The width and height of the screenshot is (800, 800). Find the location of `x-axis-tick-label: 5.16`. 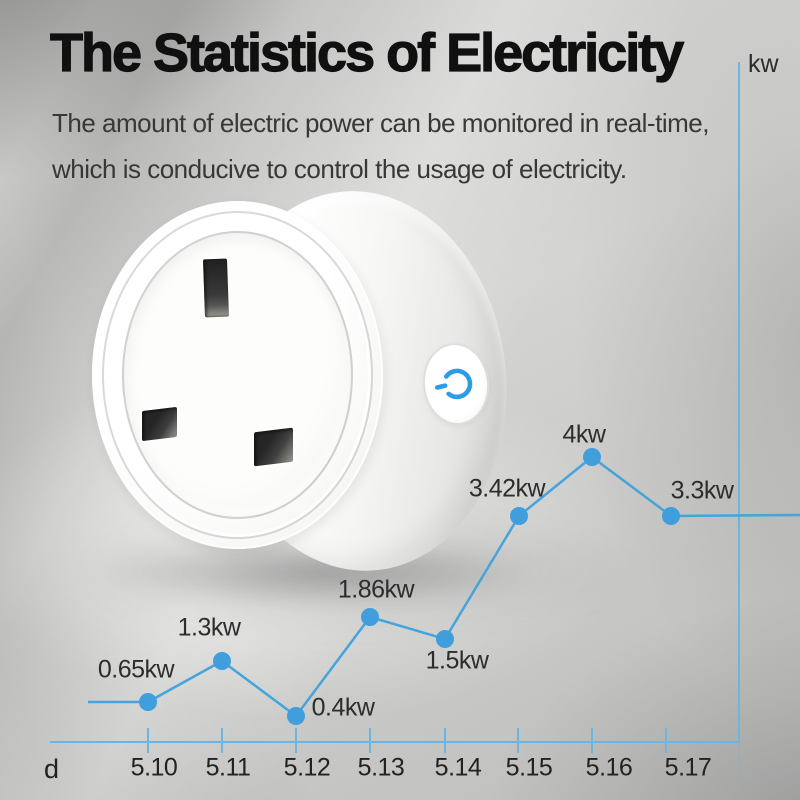

x-axis-tick-label: 5.16 is located at coordinates (609, 767).